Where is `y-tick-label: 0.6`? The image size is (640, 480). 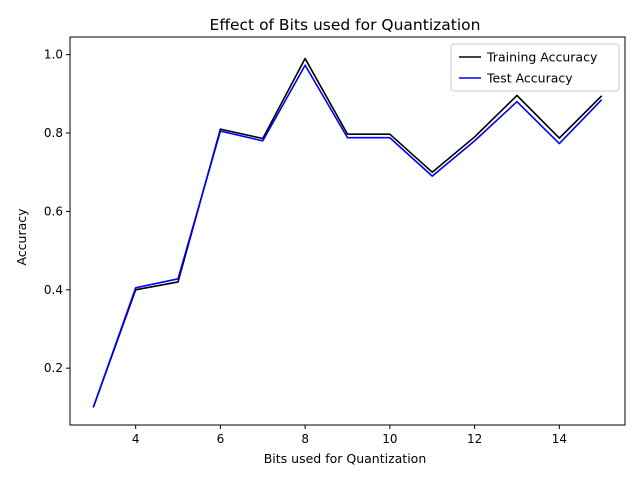
y-tick-label: 0.6 is located at coordinates (53, 211).